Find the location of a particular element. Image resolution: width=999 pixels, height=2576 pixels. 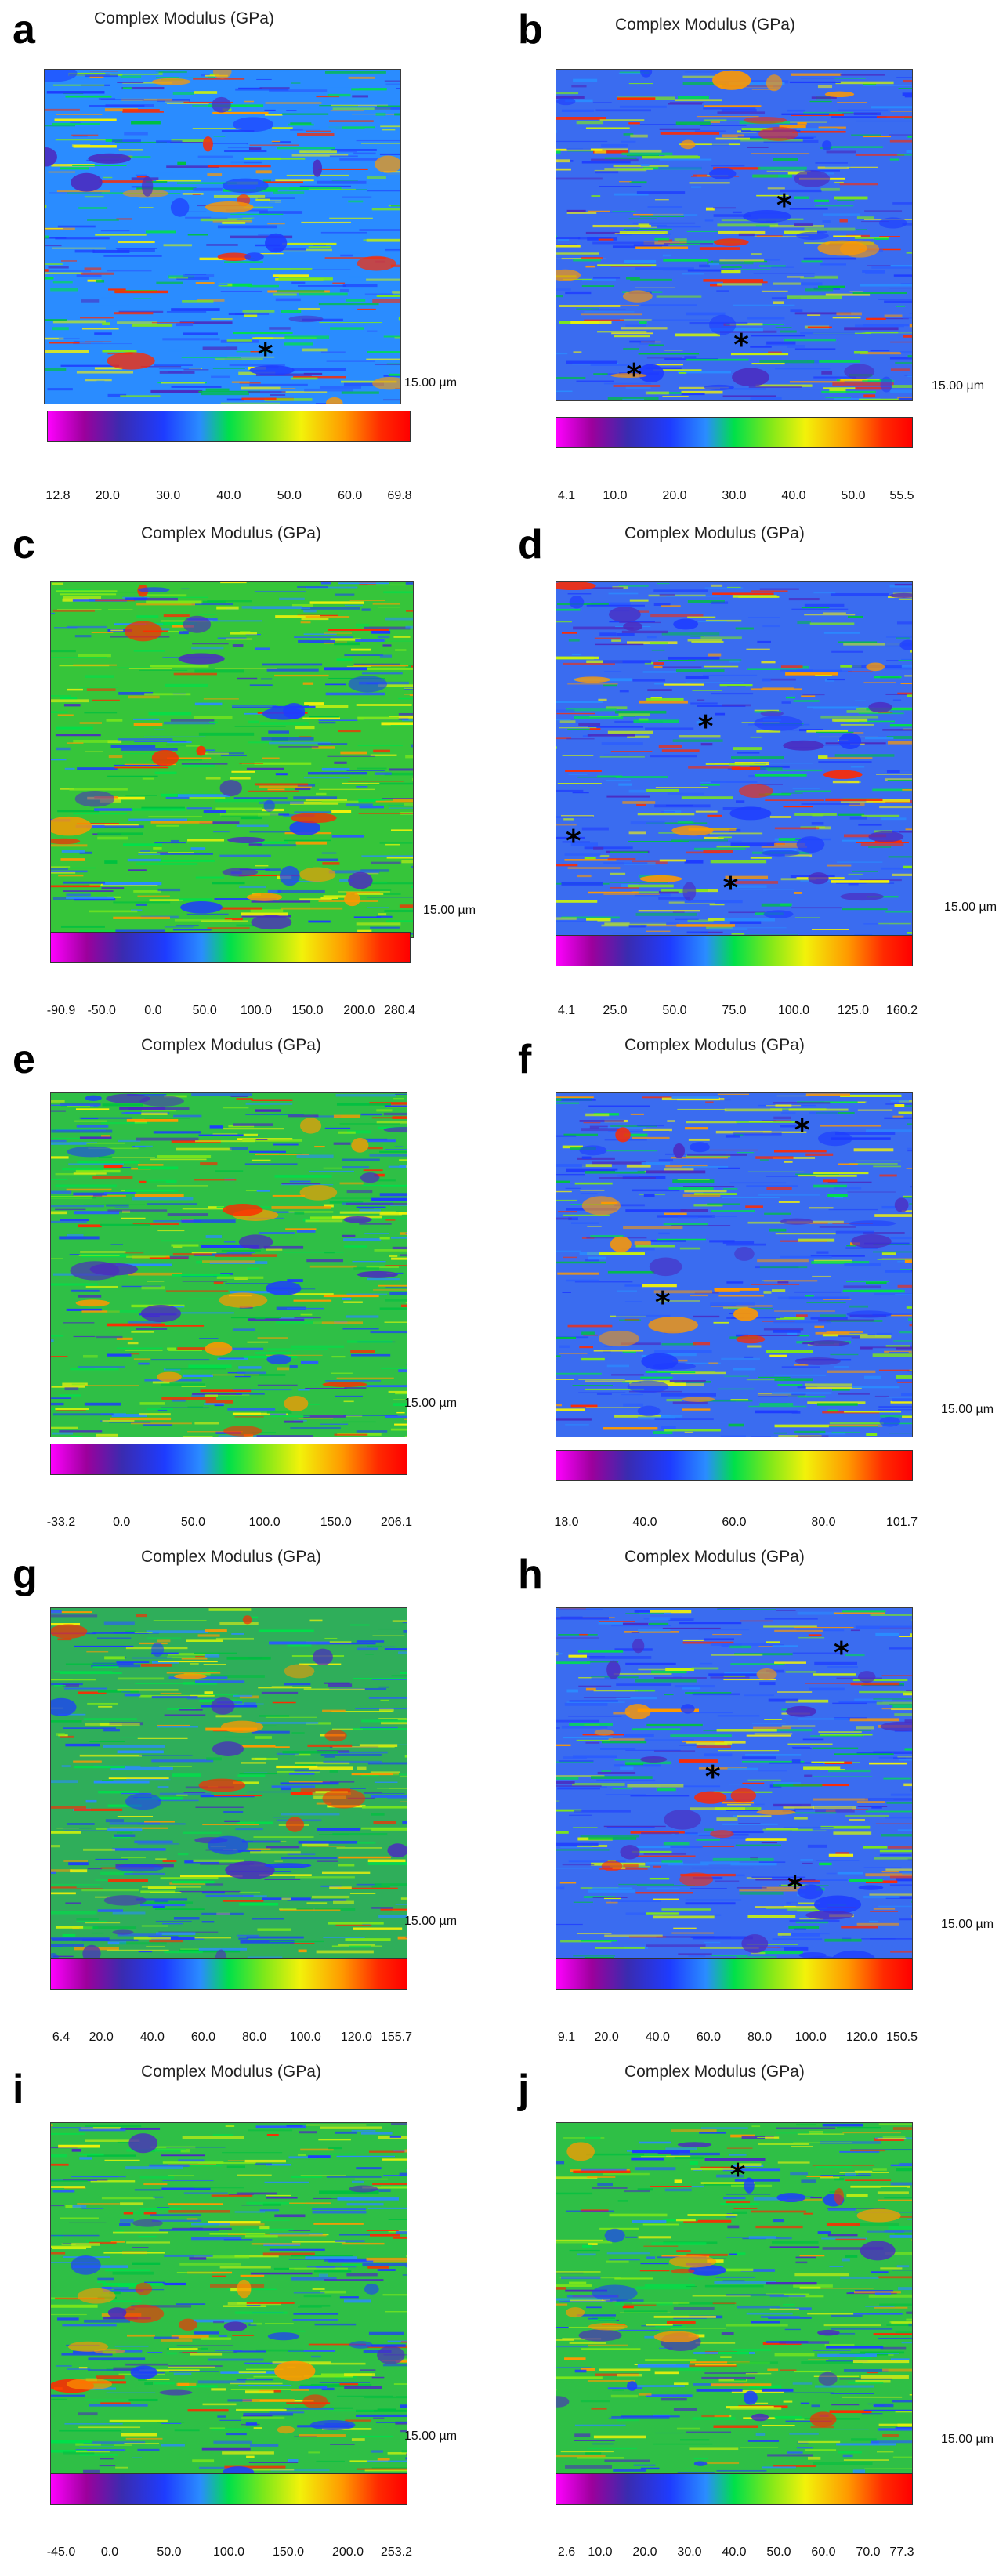

colorbar-tick-label: 10.0 is located at coordinates (615, 495).